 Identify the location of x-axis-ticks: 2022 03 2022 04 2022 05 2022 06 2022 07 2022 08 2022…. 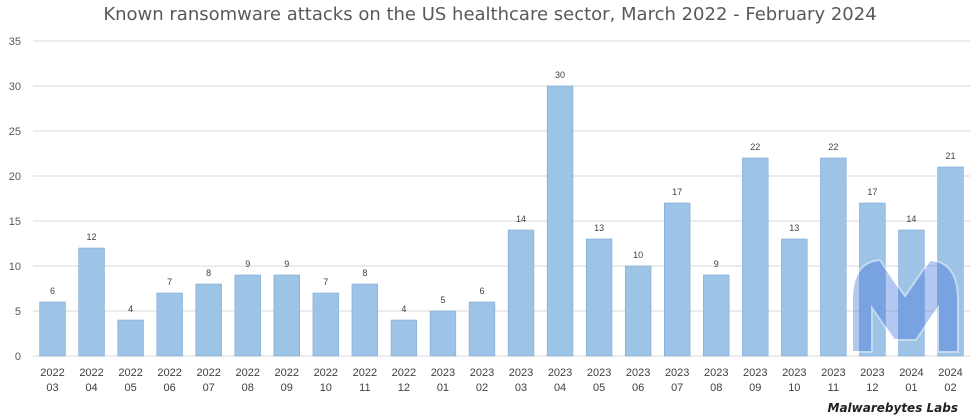
(501, 380).